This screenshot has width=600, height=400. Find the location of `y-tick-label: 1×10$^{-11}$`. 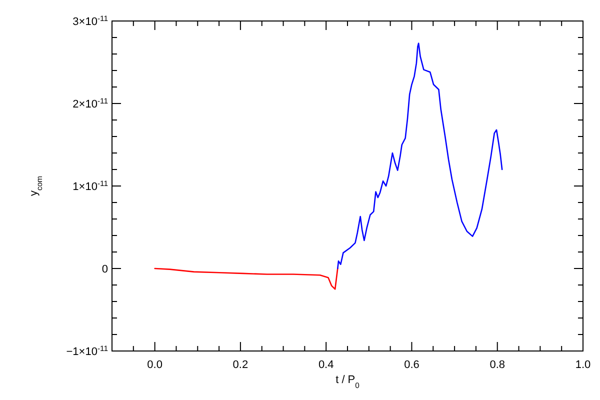

y-tick-label: 1×10$^{-11}$ is located at coordinates (90, 185).